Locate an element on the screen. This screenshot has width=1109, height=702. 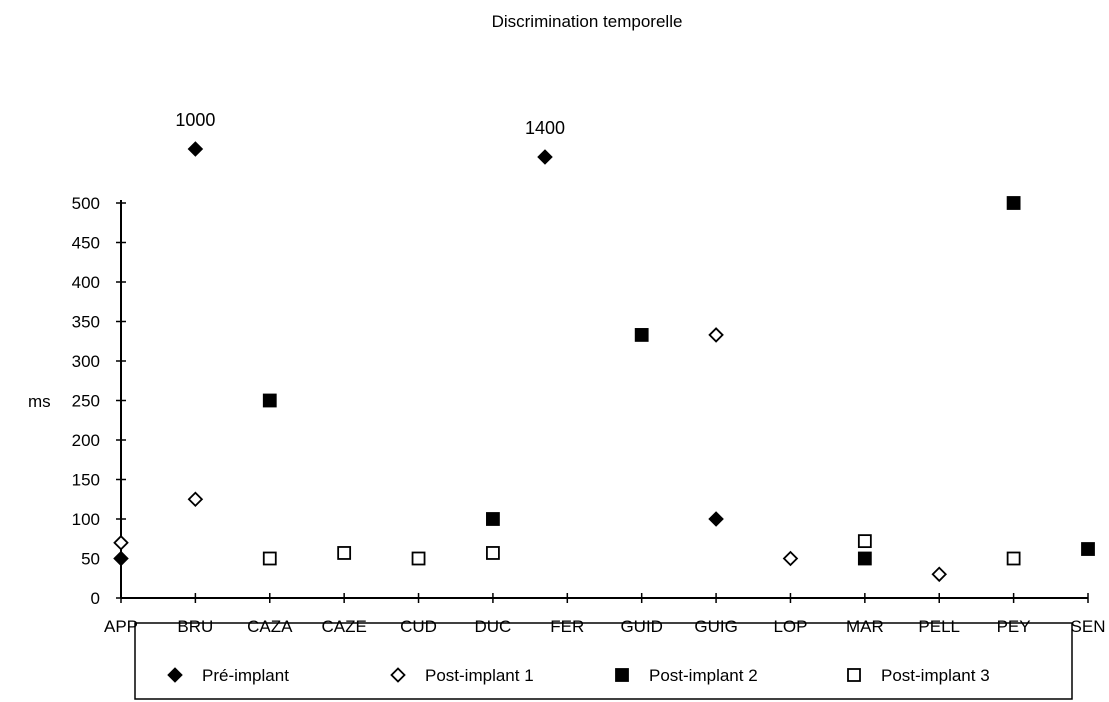
y-tick-label: 400 is located at coordinates (86, 282).